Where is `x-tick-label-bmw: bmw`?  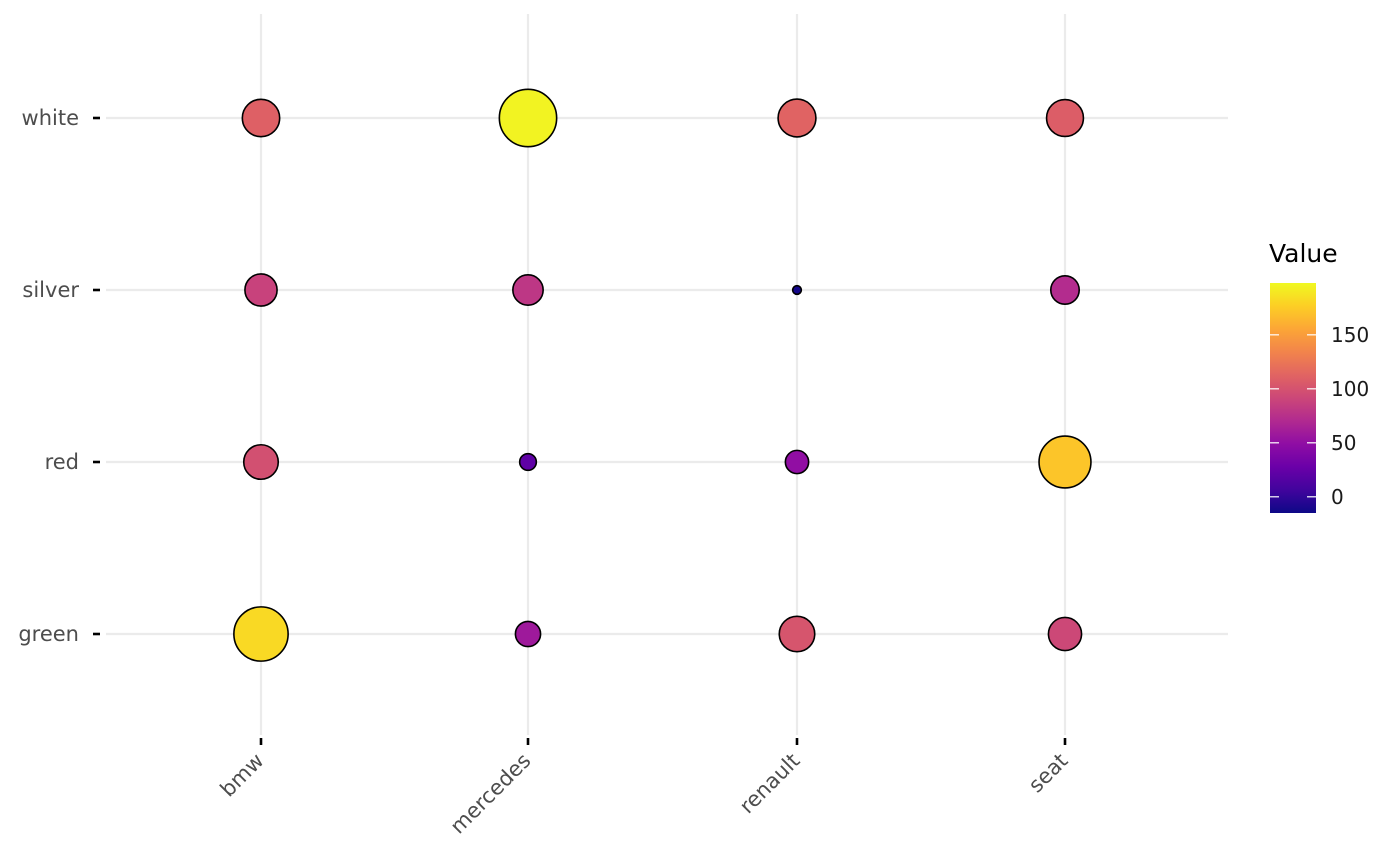
x-tick-label-bmw: bmw is located at coordinates (242, 775).